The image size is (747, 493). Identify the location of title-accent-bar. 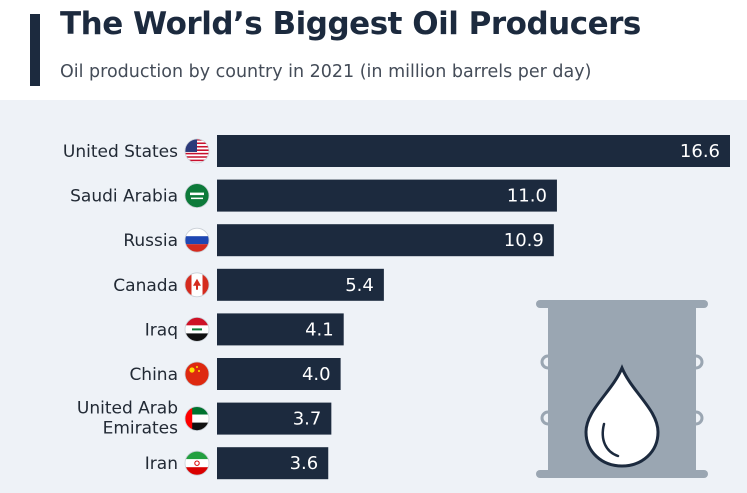
(35, 50).